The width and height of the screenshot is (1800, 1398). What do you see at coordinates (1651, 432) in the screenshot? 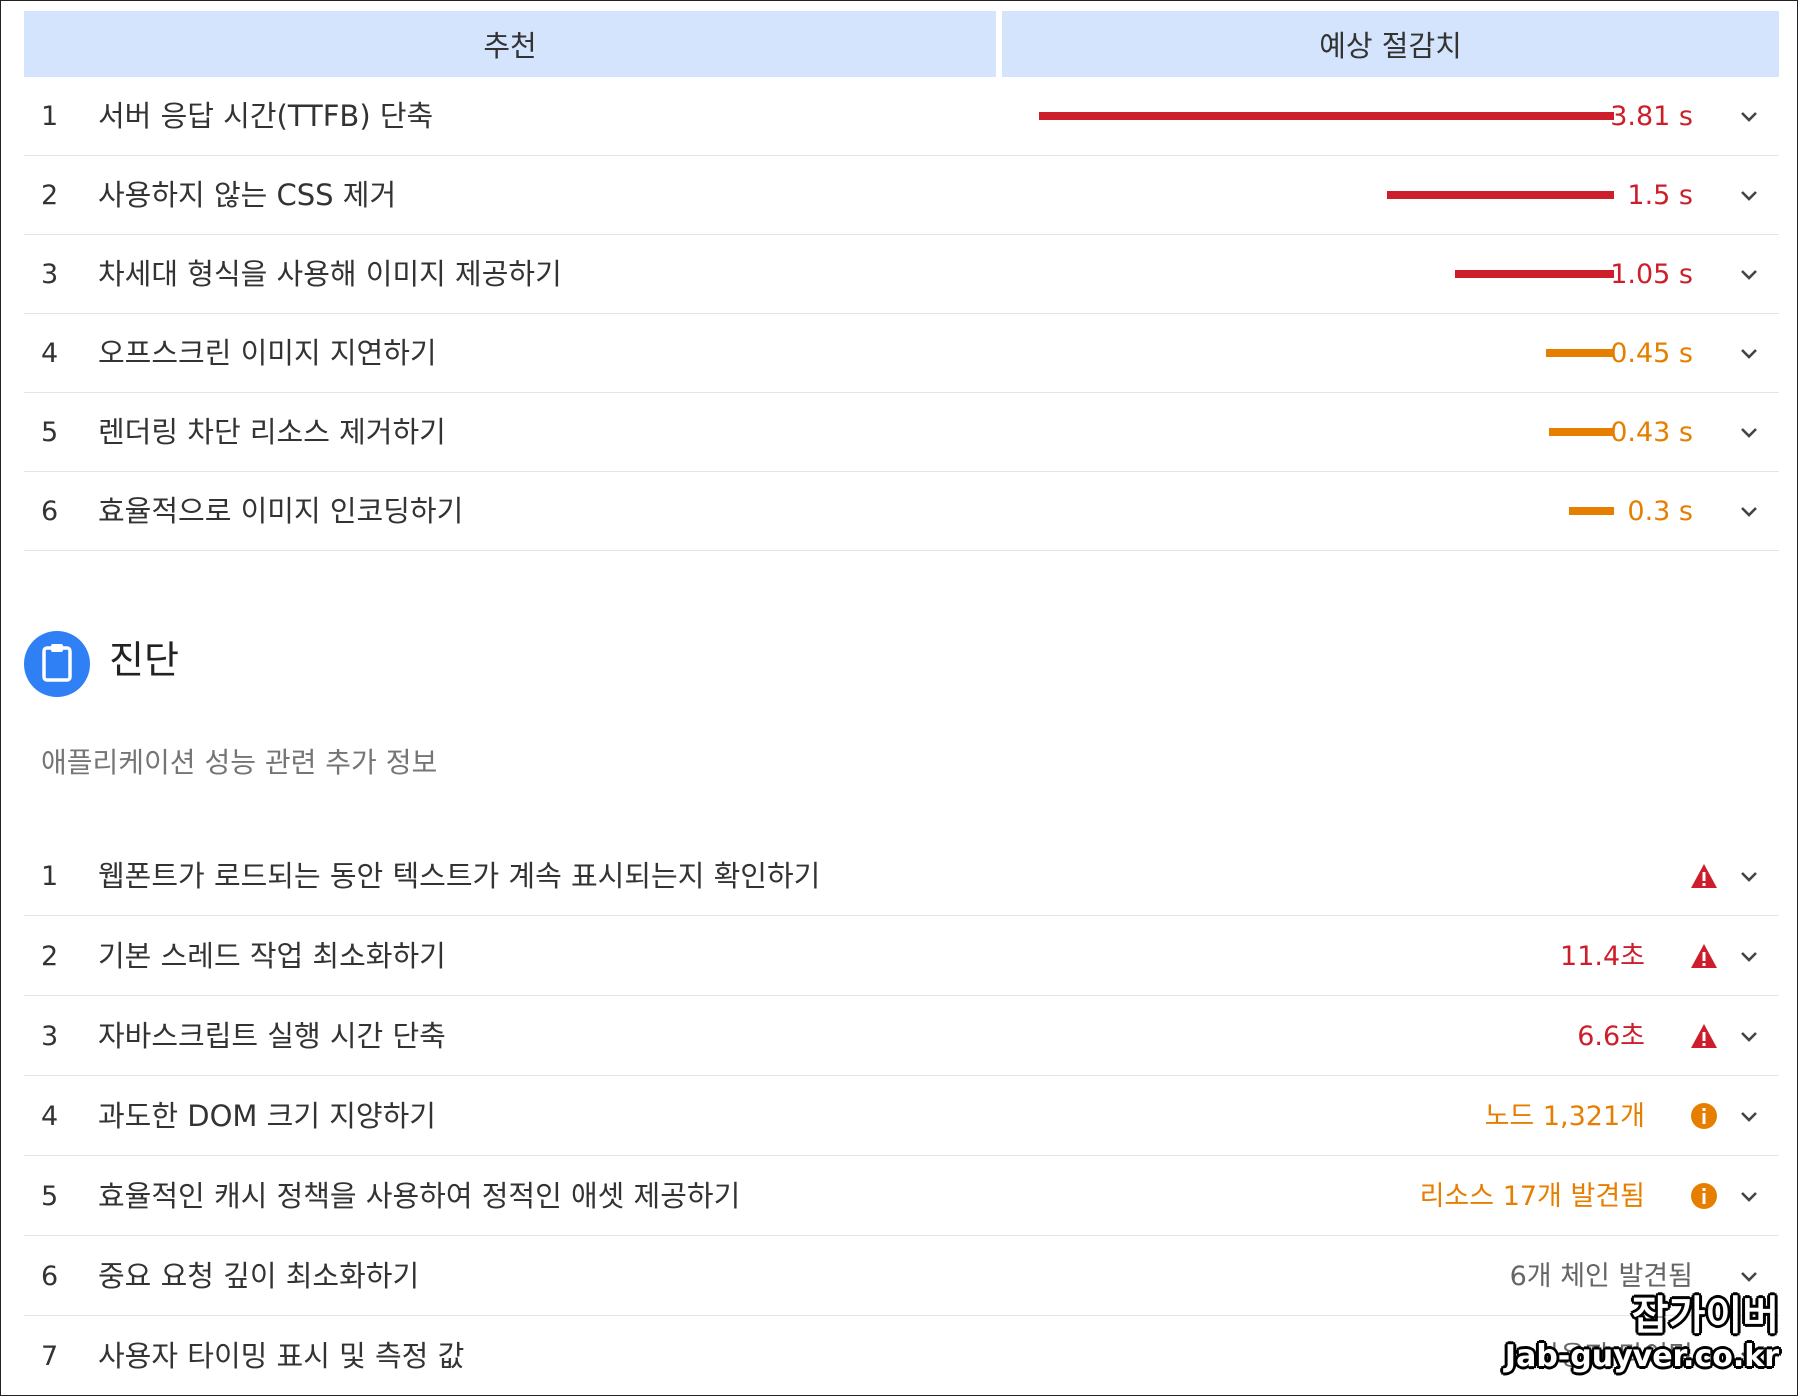
I see `estimated-savings-value: 0.43 s` at bounding box center [1651, 432].